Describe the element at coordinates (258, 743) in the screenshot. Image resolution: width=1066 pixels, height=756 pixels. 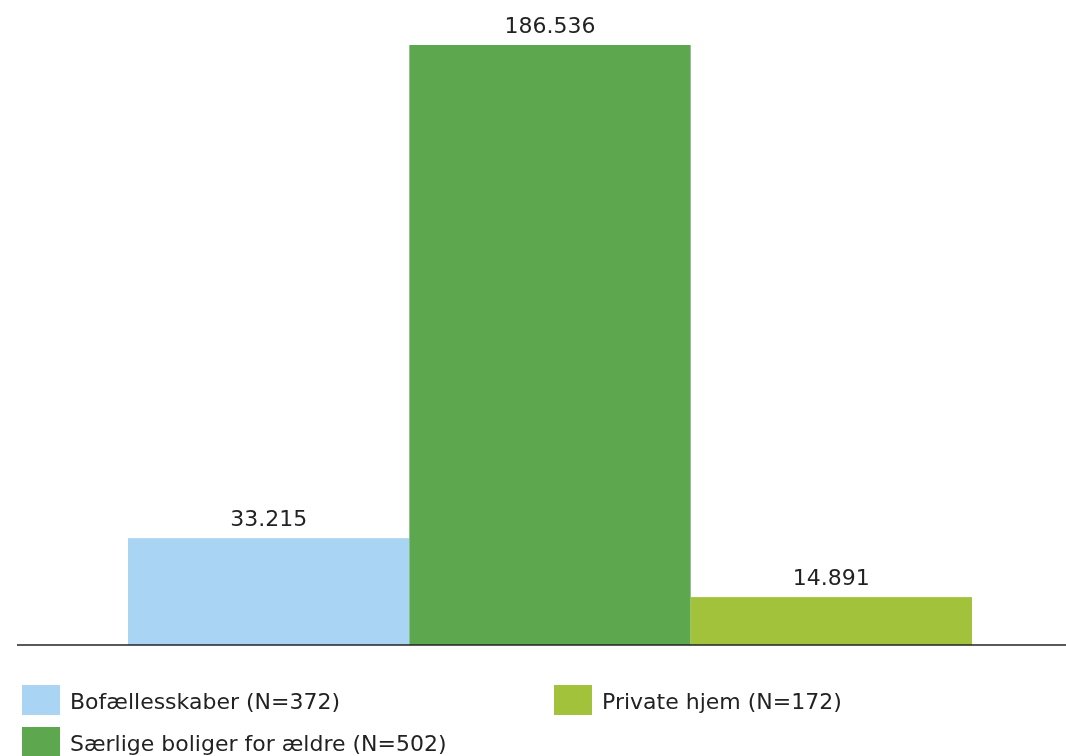
I see `legend-label: Særlige boliger for ældre (N=502)` at that location.